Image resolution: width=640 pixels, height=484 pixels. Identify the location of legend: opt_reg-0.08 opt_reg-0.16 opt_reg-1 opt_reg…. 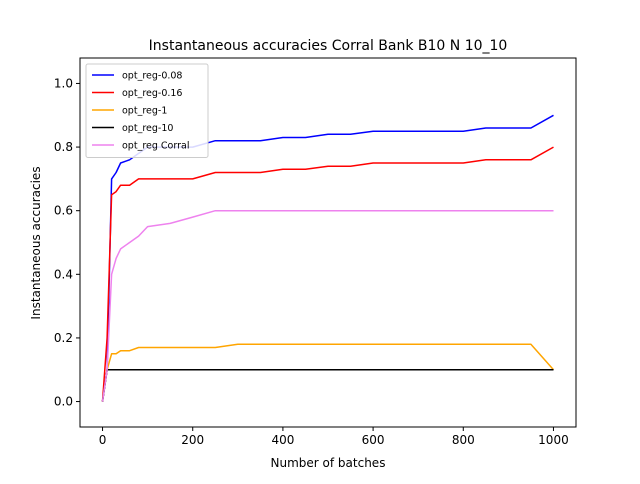
(147, 110).